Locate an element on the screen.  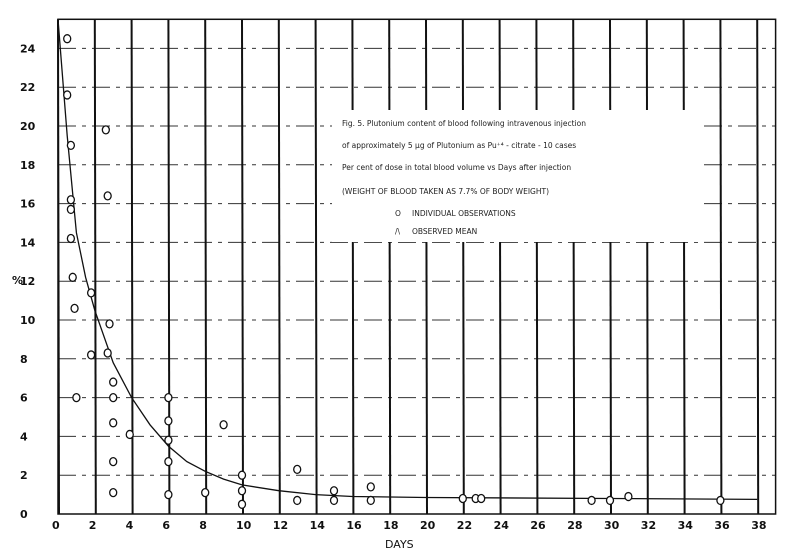
x-tick-label: 34 is located at coordinates (686, 525).